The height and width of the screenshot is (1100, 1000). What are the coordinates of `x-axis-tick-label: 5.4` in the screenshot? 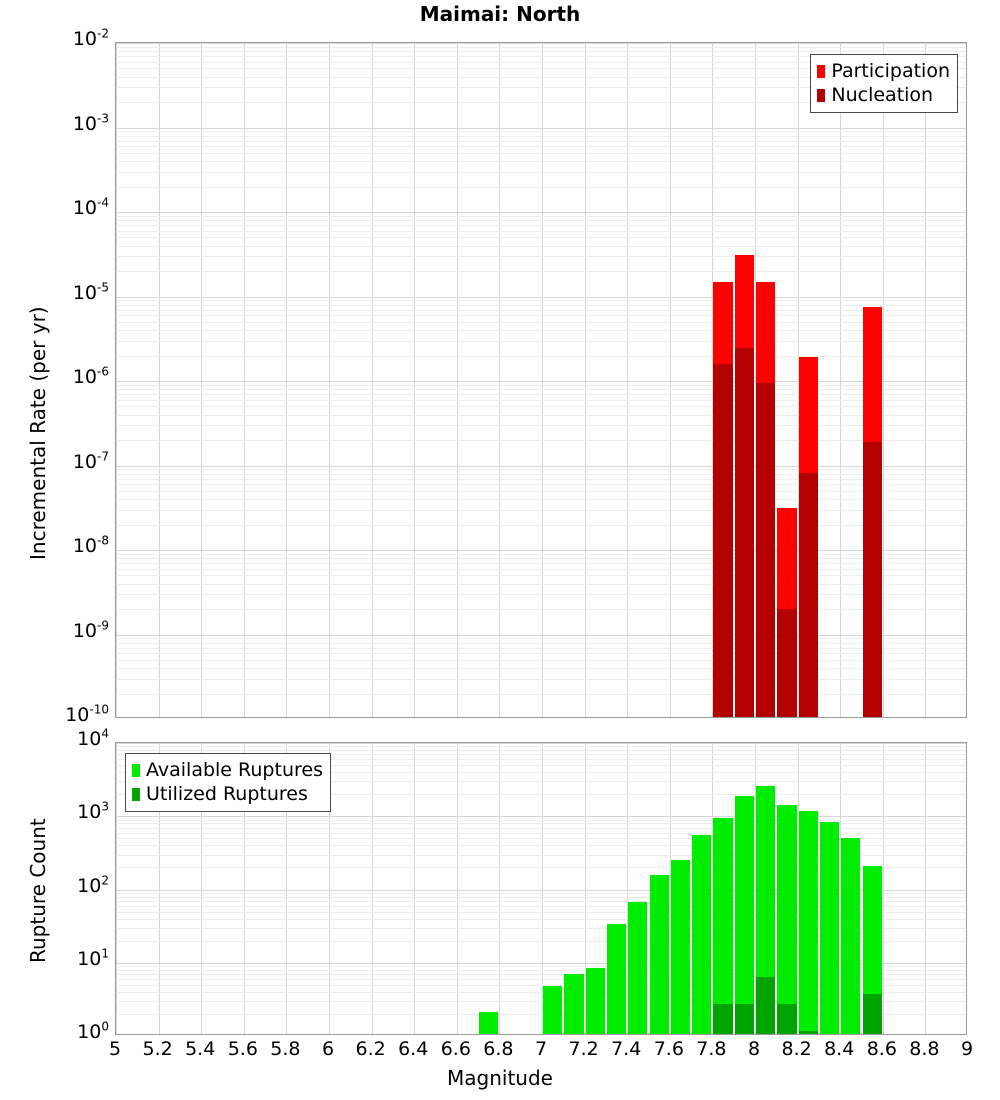 It's located at (200, 1049).